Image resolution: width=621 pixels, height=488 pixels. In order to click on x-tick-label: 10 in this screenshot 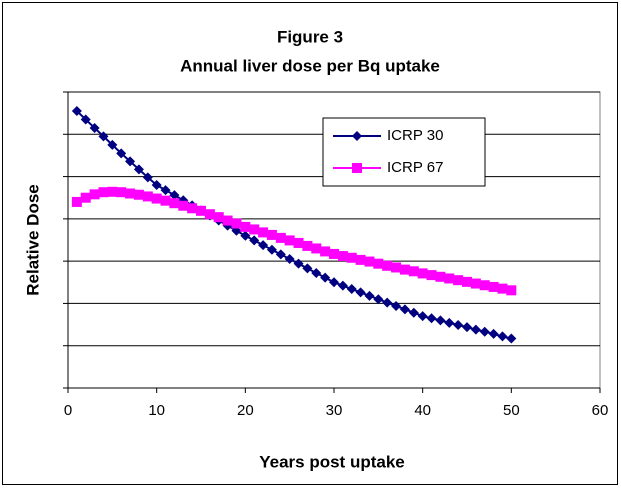, I will do `click(156, 410)`.